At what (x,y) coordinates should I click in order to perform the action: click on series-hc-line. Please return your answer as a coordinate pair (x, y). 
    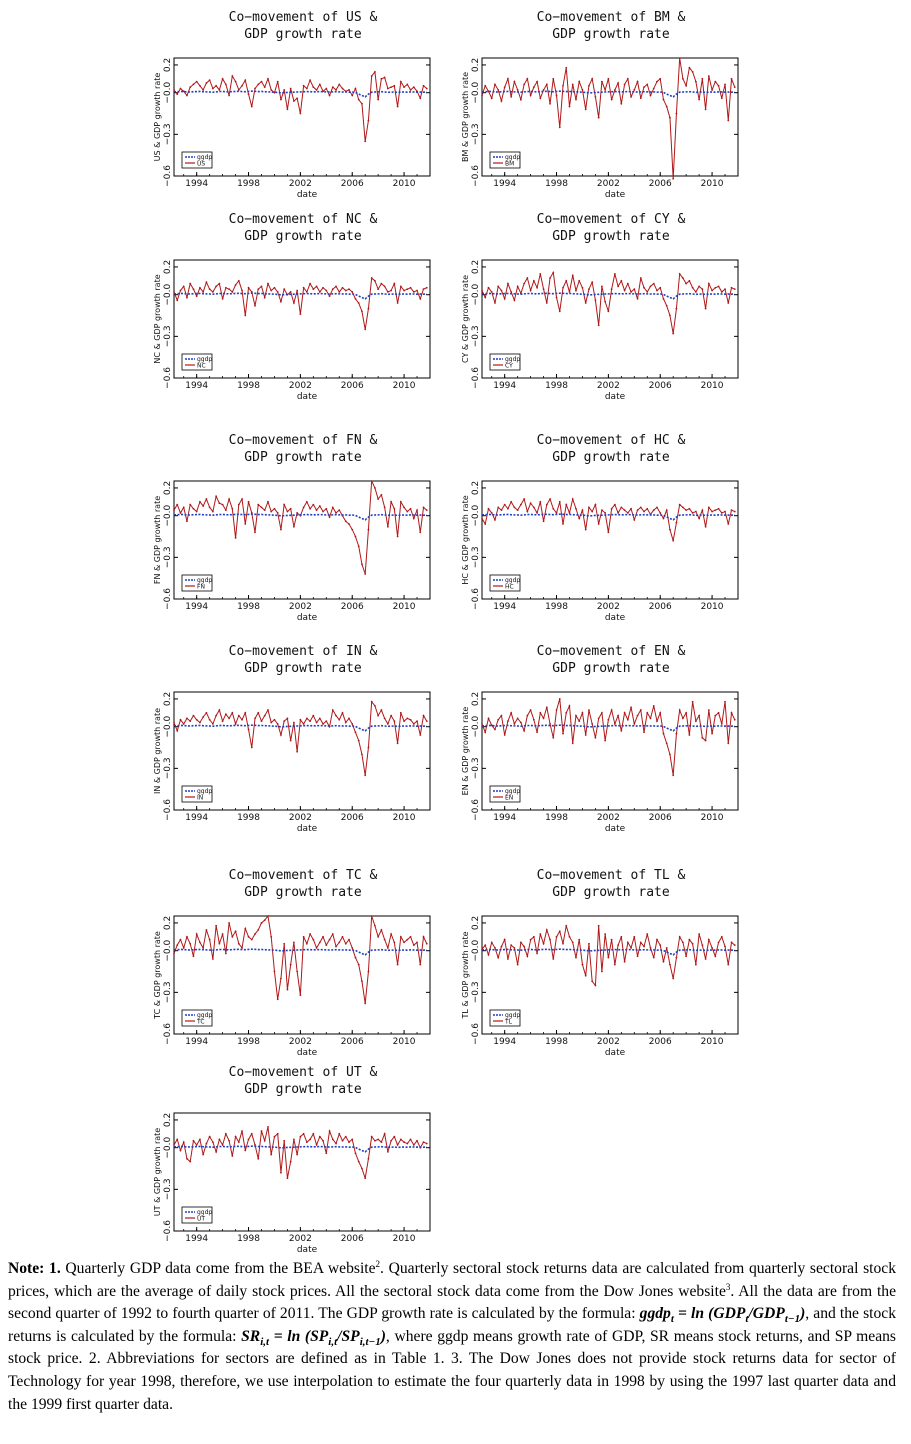
    Looking at the image, I should click on (608, 519).